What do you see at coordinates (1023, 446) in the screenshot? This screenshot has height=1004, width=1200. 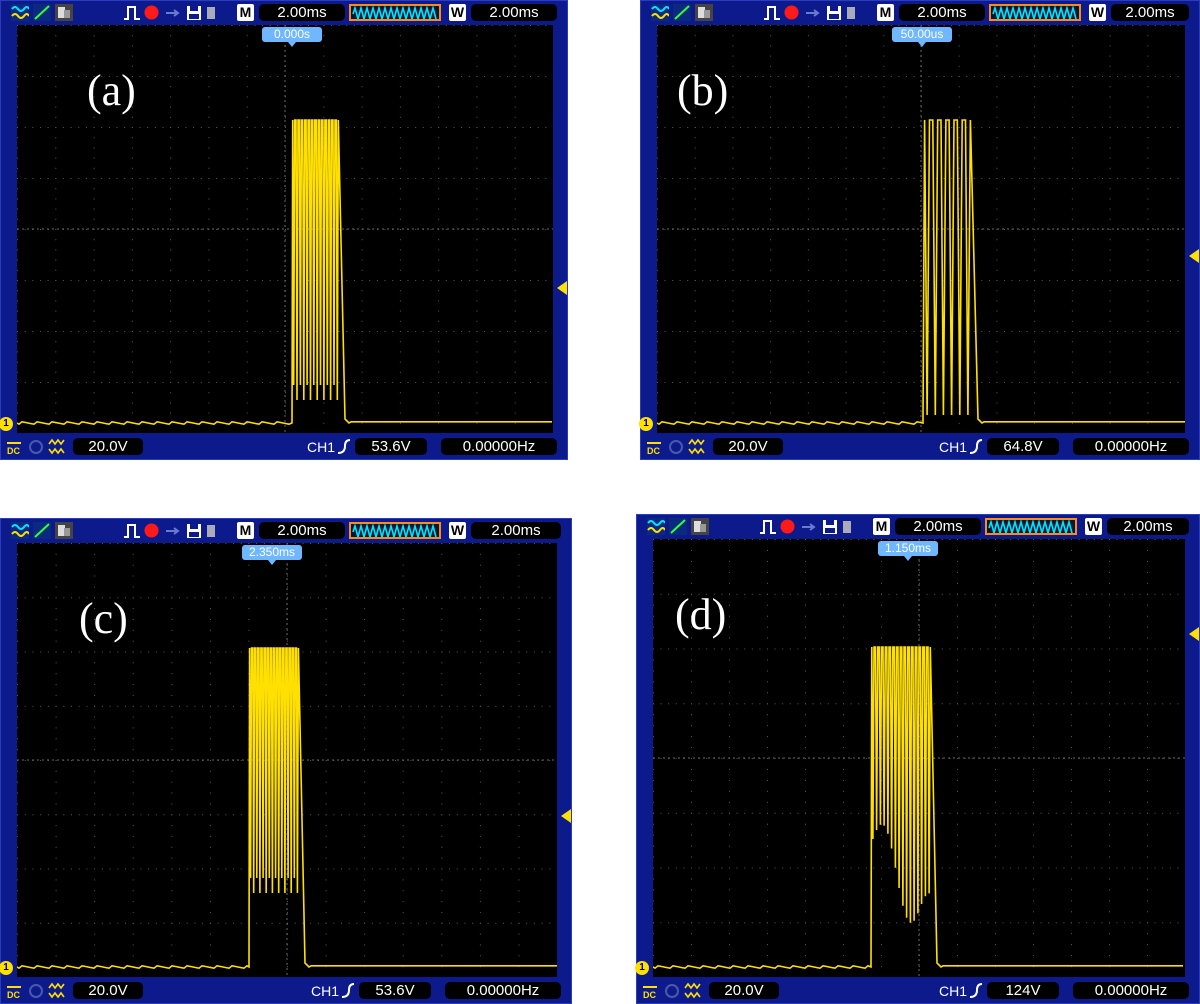 I see `trigger-level-value: 64.8V` at bounding box center [1023, 446].